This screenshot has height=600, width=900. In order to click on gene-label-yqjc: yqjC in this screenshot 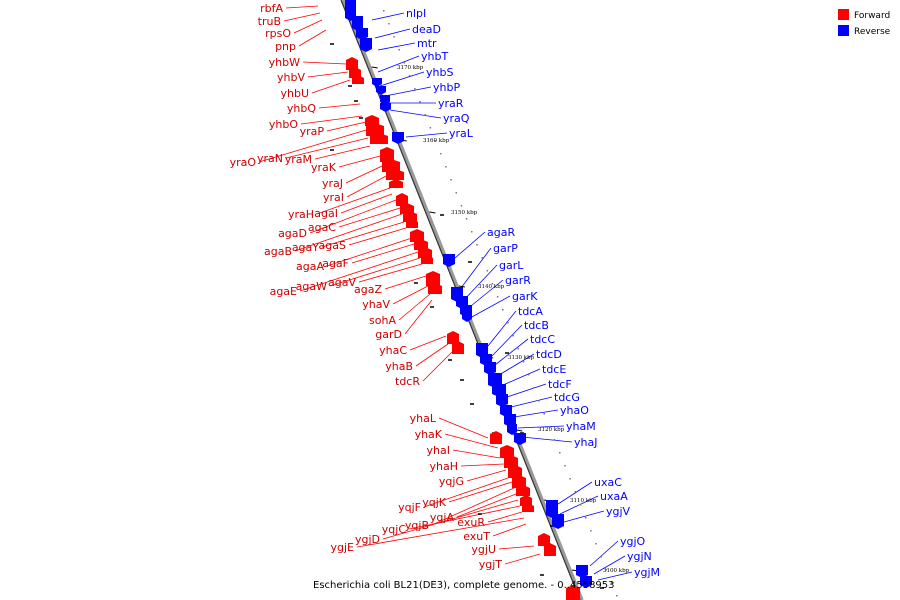, I will do `click(394, 529)`.